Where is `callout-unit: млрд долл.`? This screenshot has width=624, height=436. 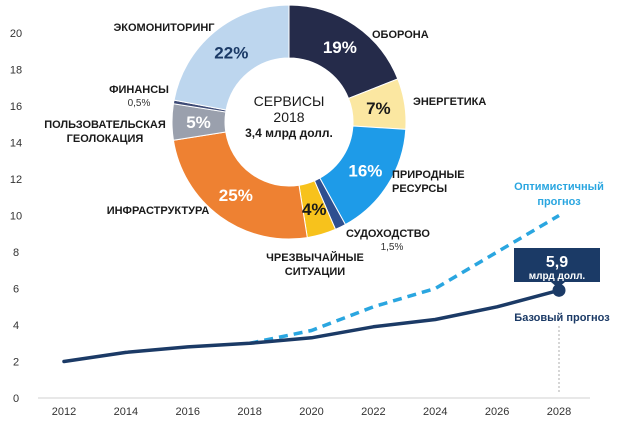 callout-unit: млрд долл. is located at coordinates (557, 276).